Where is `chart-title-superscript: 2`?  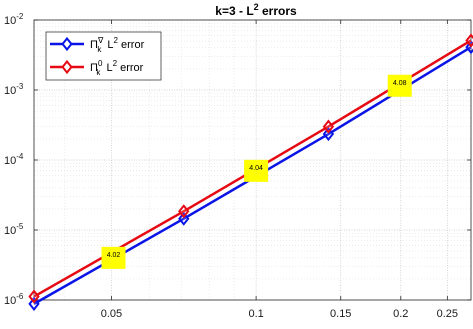
chart-title-superscript: 2 is located at coordinates (256, 7).